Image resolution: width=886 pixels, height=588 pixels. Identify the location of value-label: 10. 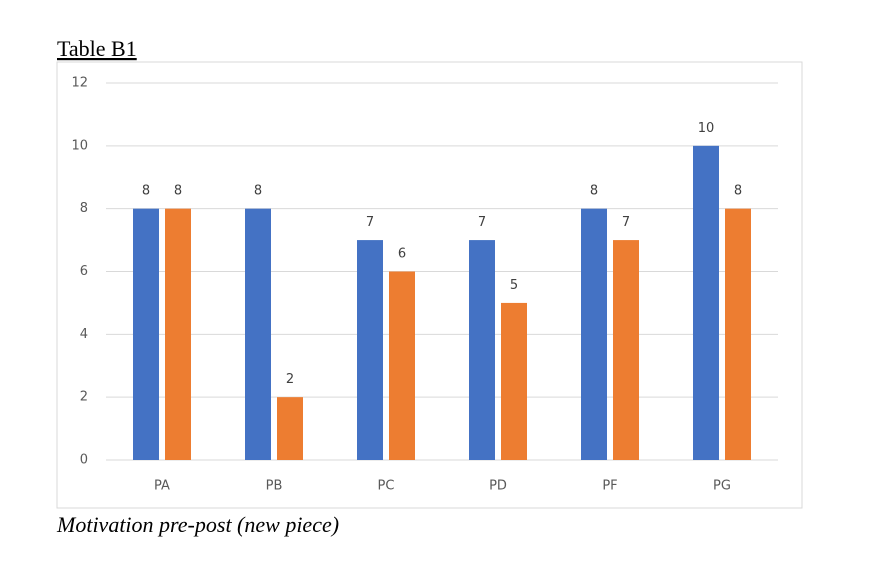
(706, 128).